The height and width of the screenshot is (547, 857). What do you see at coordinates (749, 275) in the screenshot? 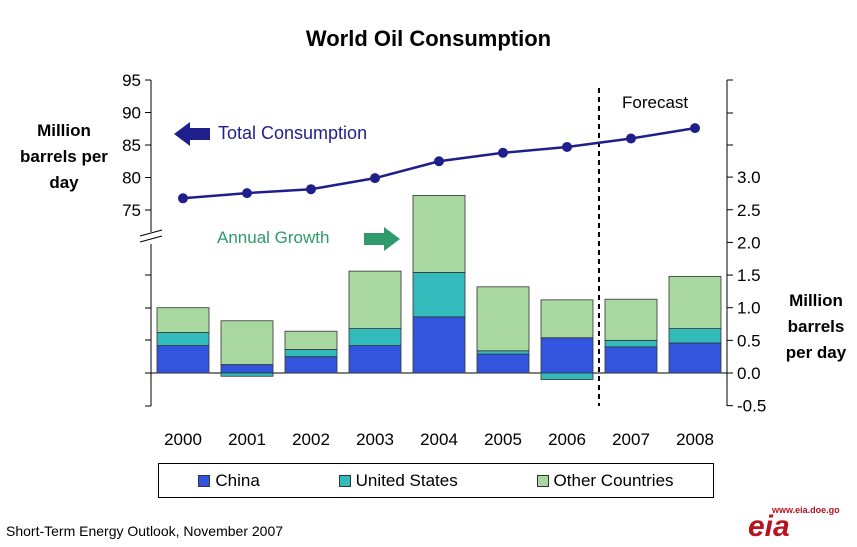
I see `right-tick-label: 1.5` at bounding box center [749, 275].